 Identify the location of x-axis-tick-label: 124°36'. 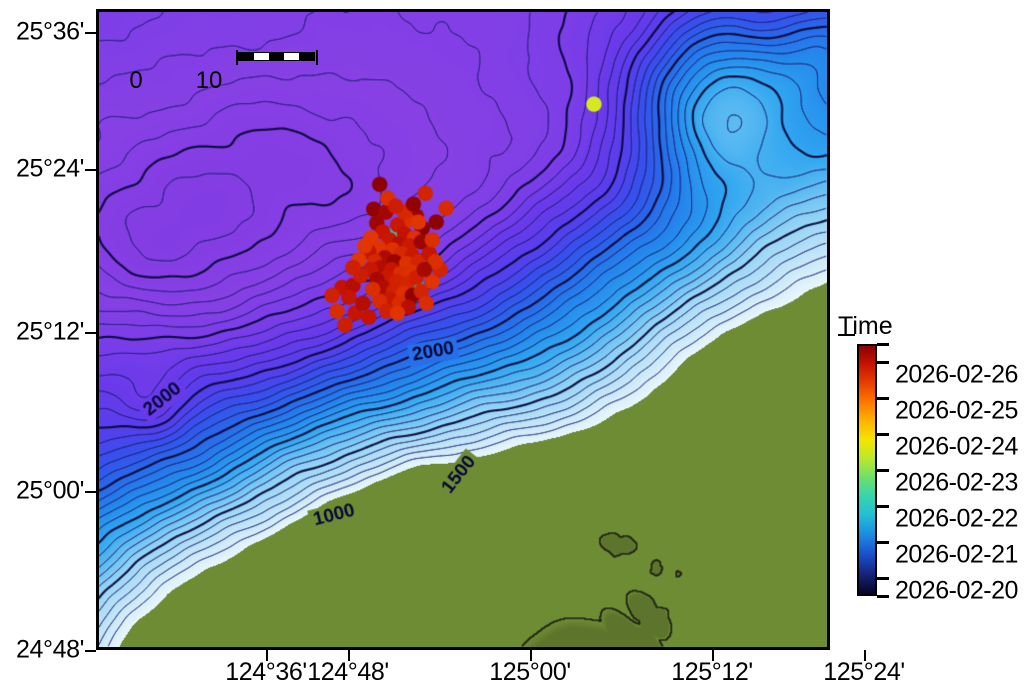
(266, 672).